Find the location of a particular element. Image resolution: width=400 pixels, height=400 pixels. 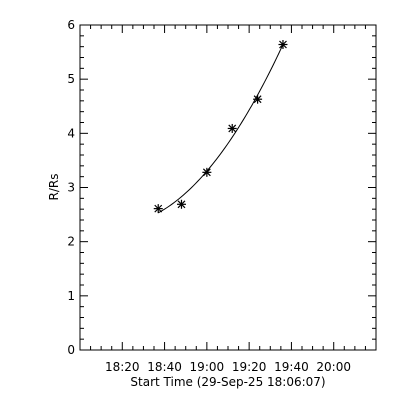

y-tick-label: 4 is located at coordinates (71, 133).